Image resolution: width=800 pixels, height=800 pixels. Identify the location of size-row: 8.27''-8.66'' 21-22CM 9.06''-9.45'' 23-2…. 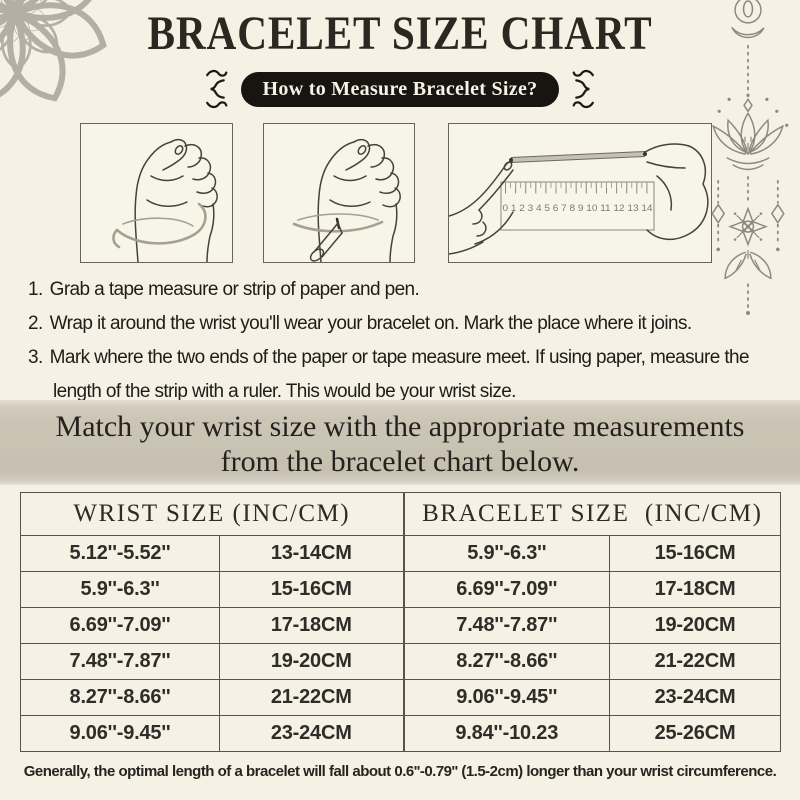
(401, 697).